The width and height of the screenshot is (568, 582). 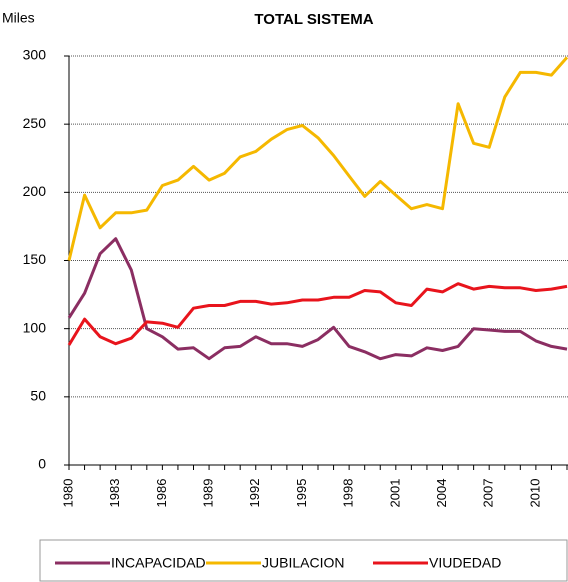 I want to click on y-tick-label: 100, so click(x=35, y=327).